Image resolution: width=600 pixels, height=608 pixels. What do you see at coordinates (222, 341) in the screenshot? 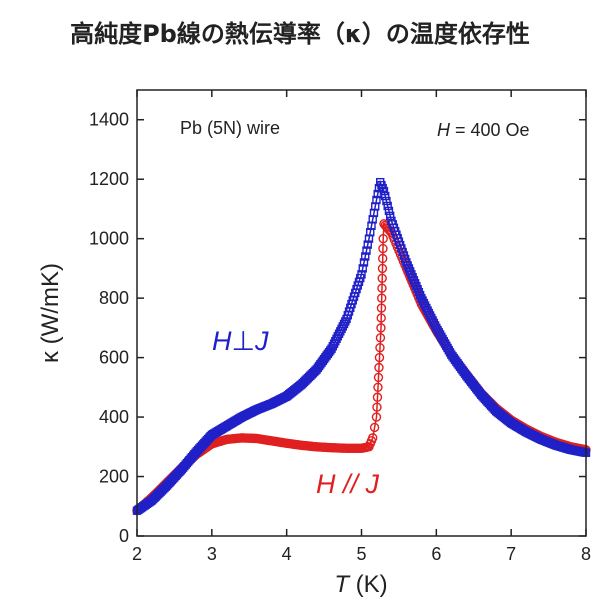
I see `series-label-perp-var1: H` at bounding box center [222, 341].